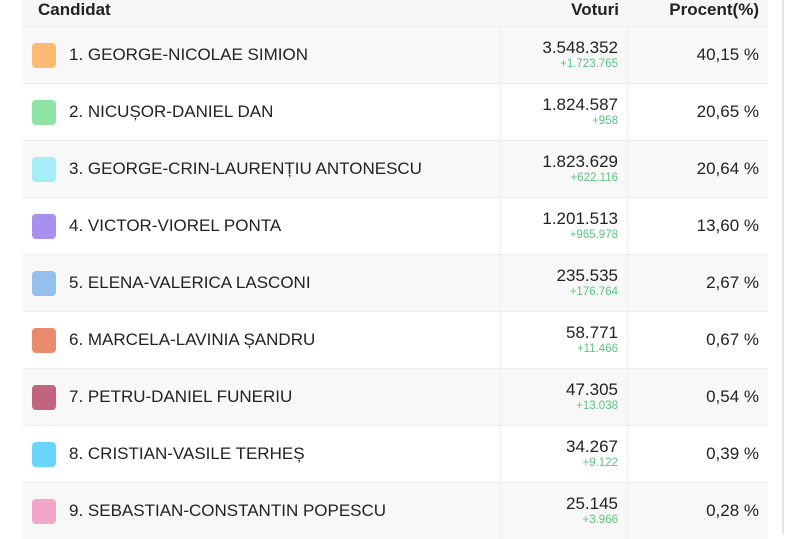 The width and height of the screenshot is (800, 539). Describe the element at coordinates (732, 510) in the screenshot. I see `percent-value: 0,28 %` at that location.